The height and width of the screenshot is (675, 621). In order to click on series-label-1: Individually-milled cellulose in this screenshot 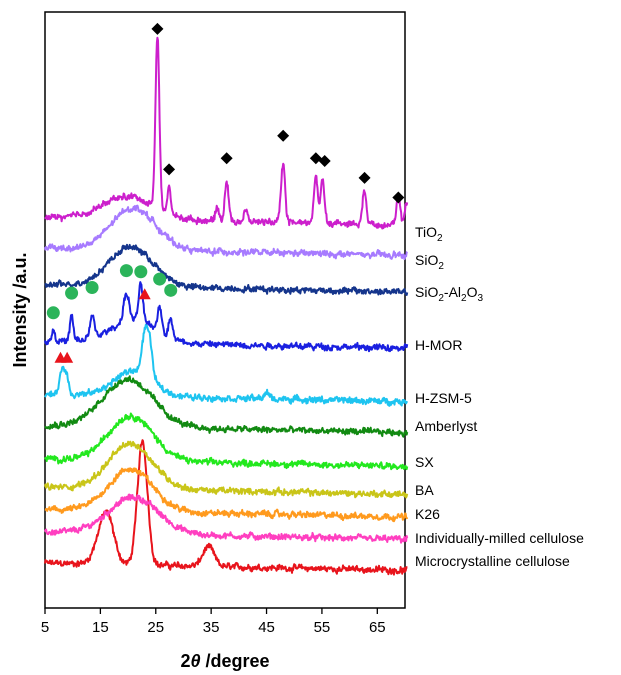, I will do `click(499, 538)`.